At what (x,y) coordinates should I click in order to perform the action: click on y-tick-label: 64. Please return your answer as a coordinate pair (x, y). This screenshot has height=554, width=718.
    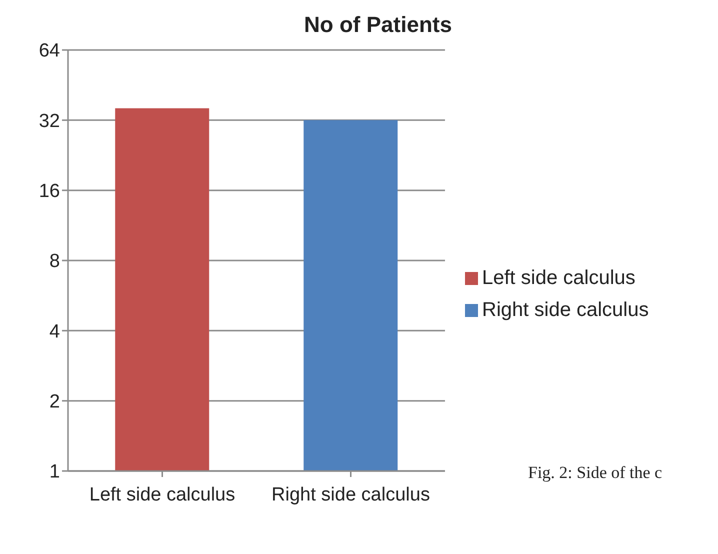
    Looking at the image, I should click on (49, 51).